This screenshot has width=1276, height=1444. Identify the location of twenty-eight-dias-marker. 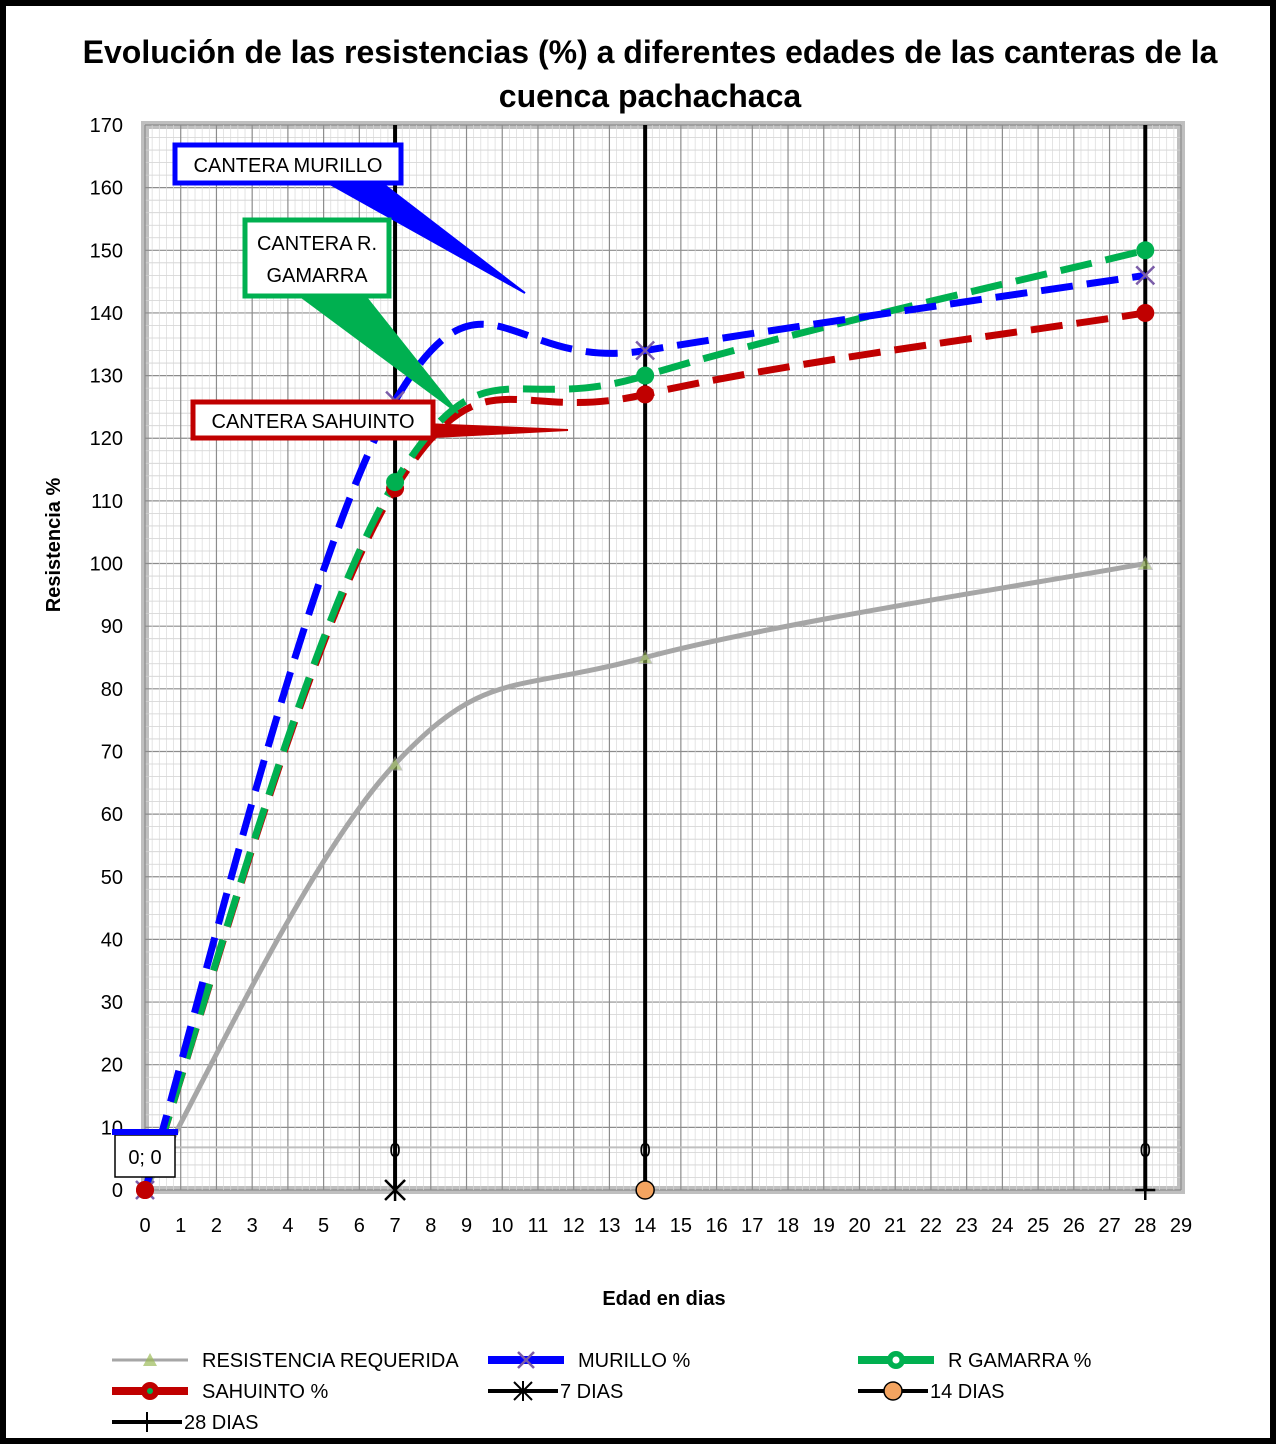
(1145, 1190).